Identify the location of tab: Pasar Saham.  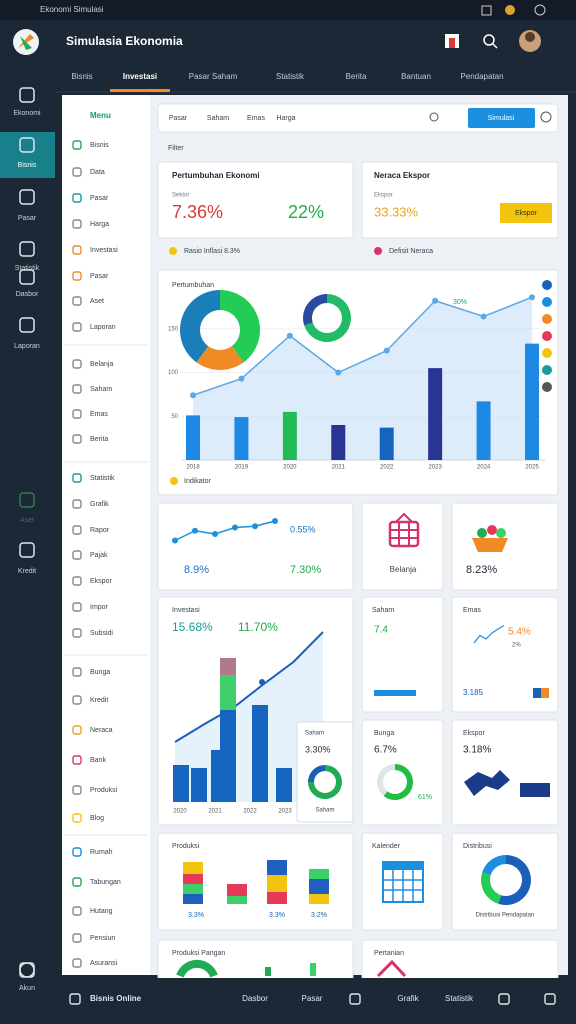
(213, 76).